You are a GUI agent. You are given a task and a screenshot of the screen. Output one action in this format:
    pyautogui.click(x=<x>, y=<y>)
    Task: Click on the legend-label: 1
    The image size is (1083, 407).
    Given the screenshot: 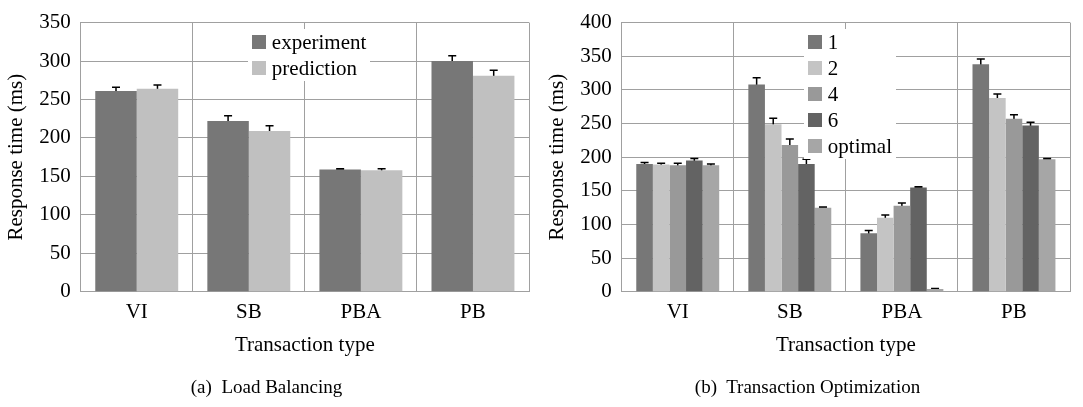 What is the action you would take?
    pyautogui.click(x=833, y=41)
    